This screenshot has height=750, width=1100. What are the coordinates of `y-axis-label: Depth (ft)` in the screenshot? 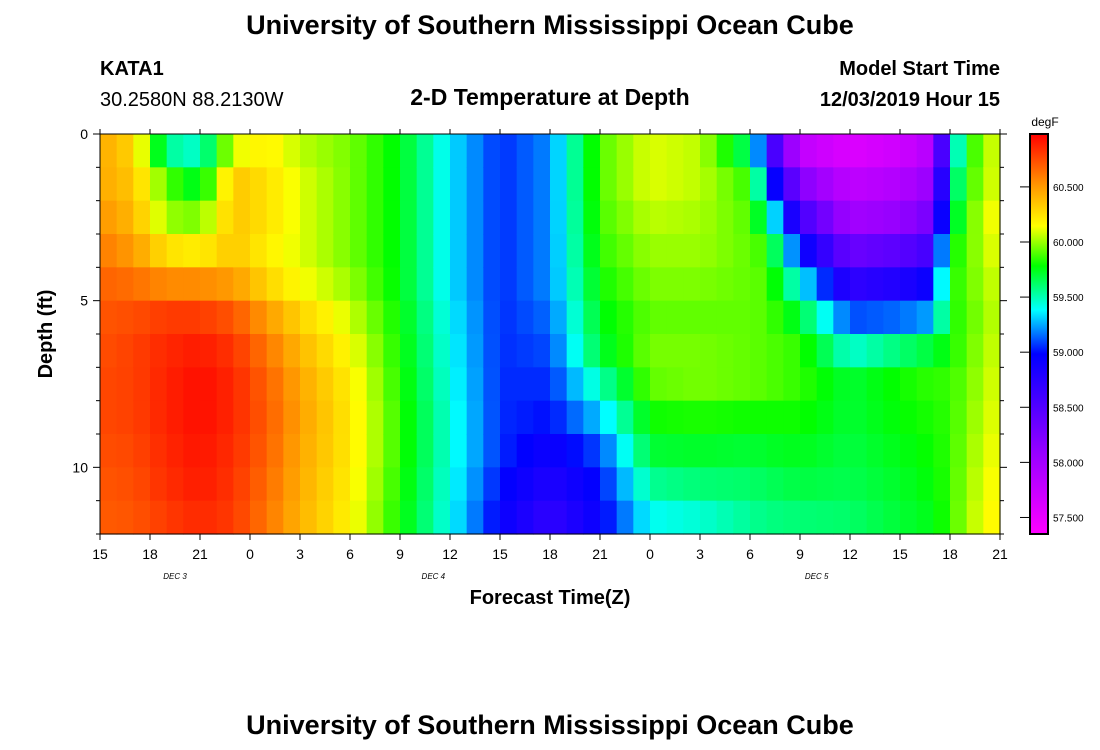 It's located at (46, 334).